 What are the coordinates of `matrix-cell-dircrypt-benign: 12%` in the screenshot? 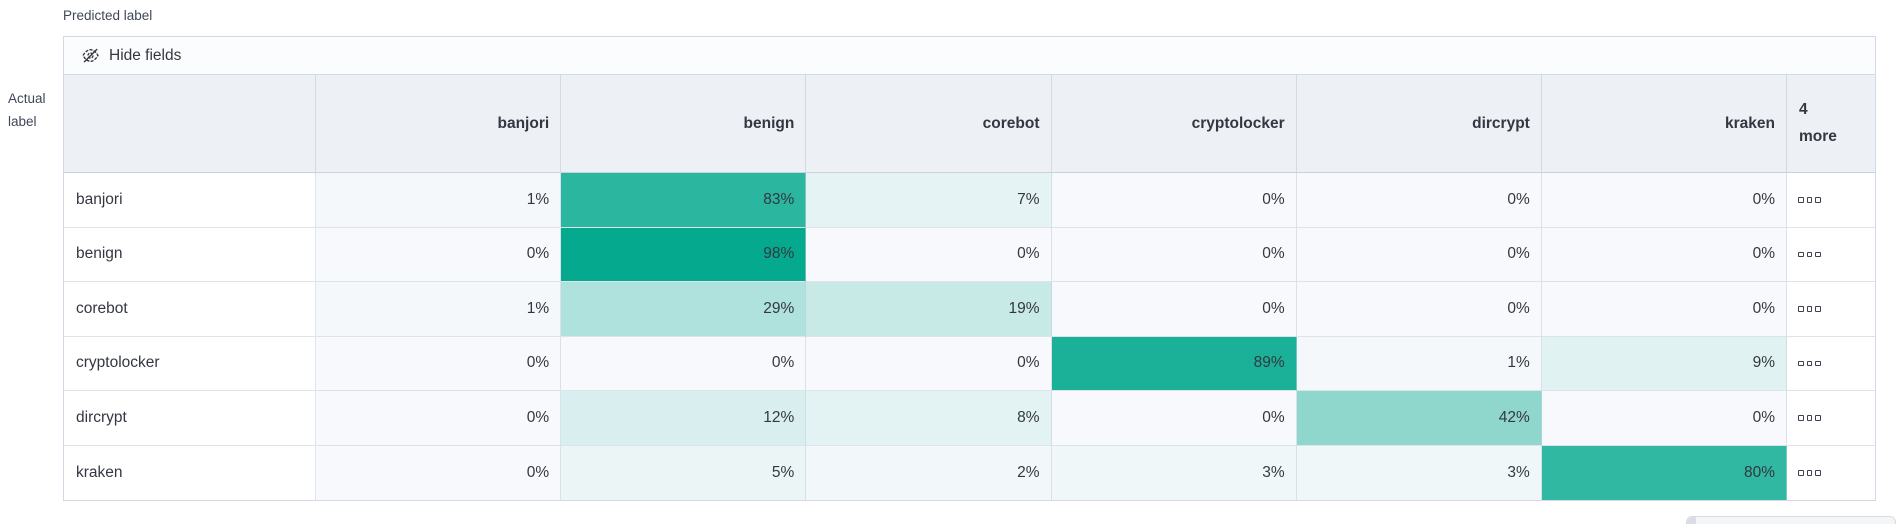 It's located at (684, 418).